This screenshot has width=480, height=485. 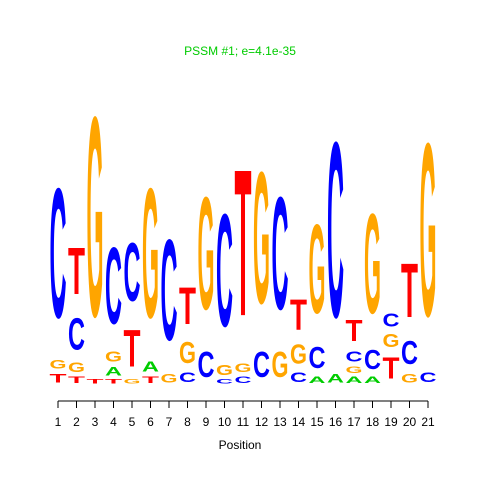 I want to click on x-tick-label: 1, so click(x=58, y=422).